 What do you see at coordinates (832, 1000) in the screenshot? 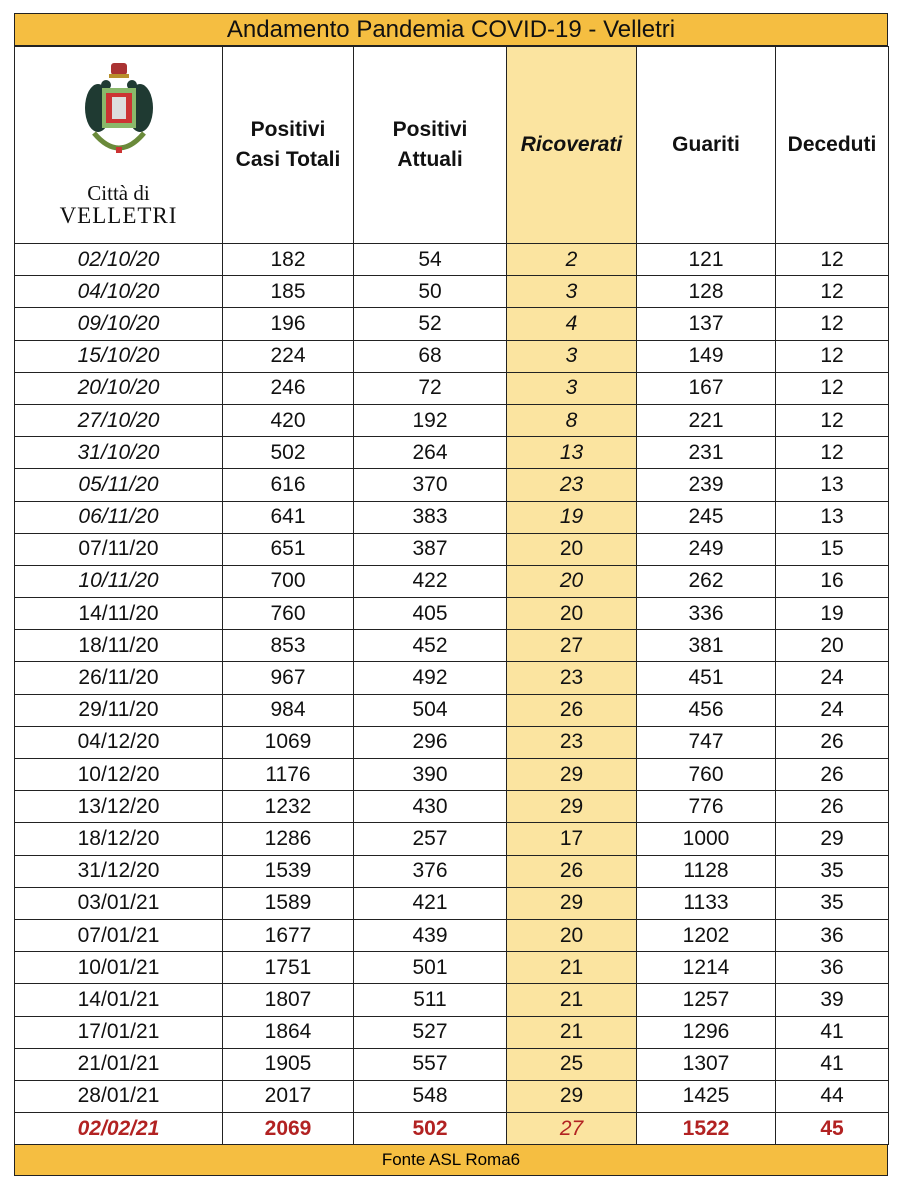
I see `cell-deceduti: 39` at bounding box center [832, 1000].